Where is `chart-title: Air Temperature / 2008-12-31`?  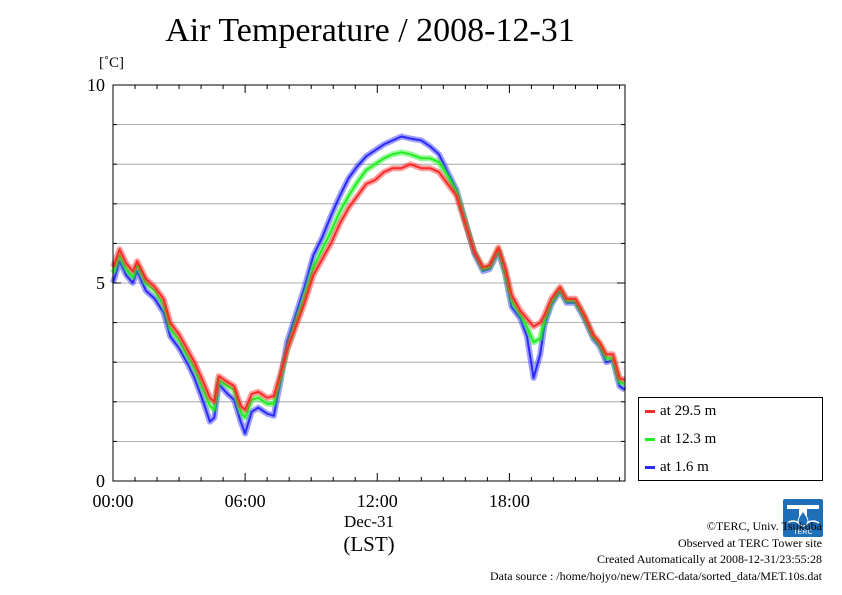
chart-title: Air Temperature / 2008-12-31 is located at coordinates (370, 30).